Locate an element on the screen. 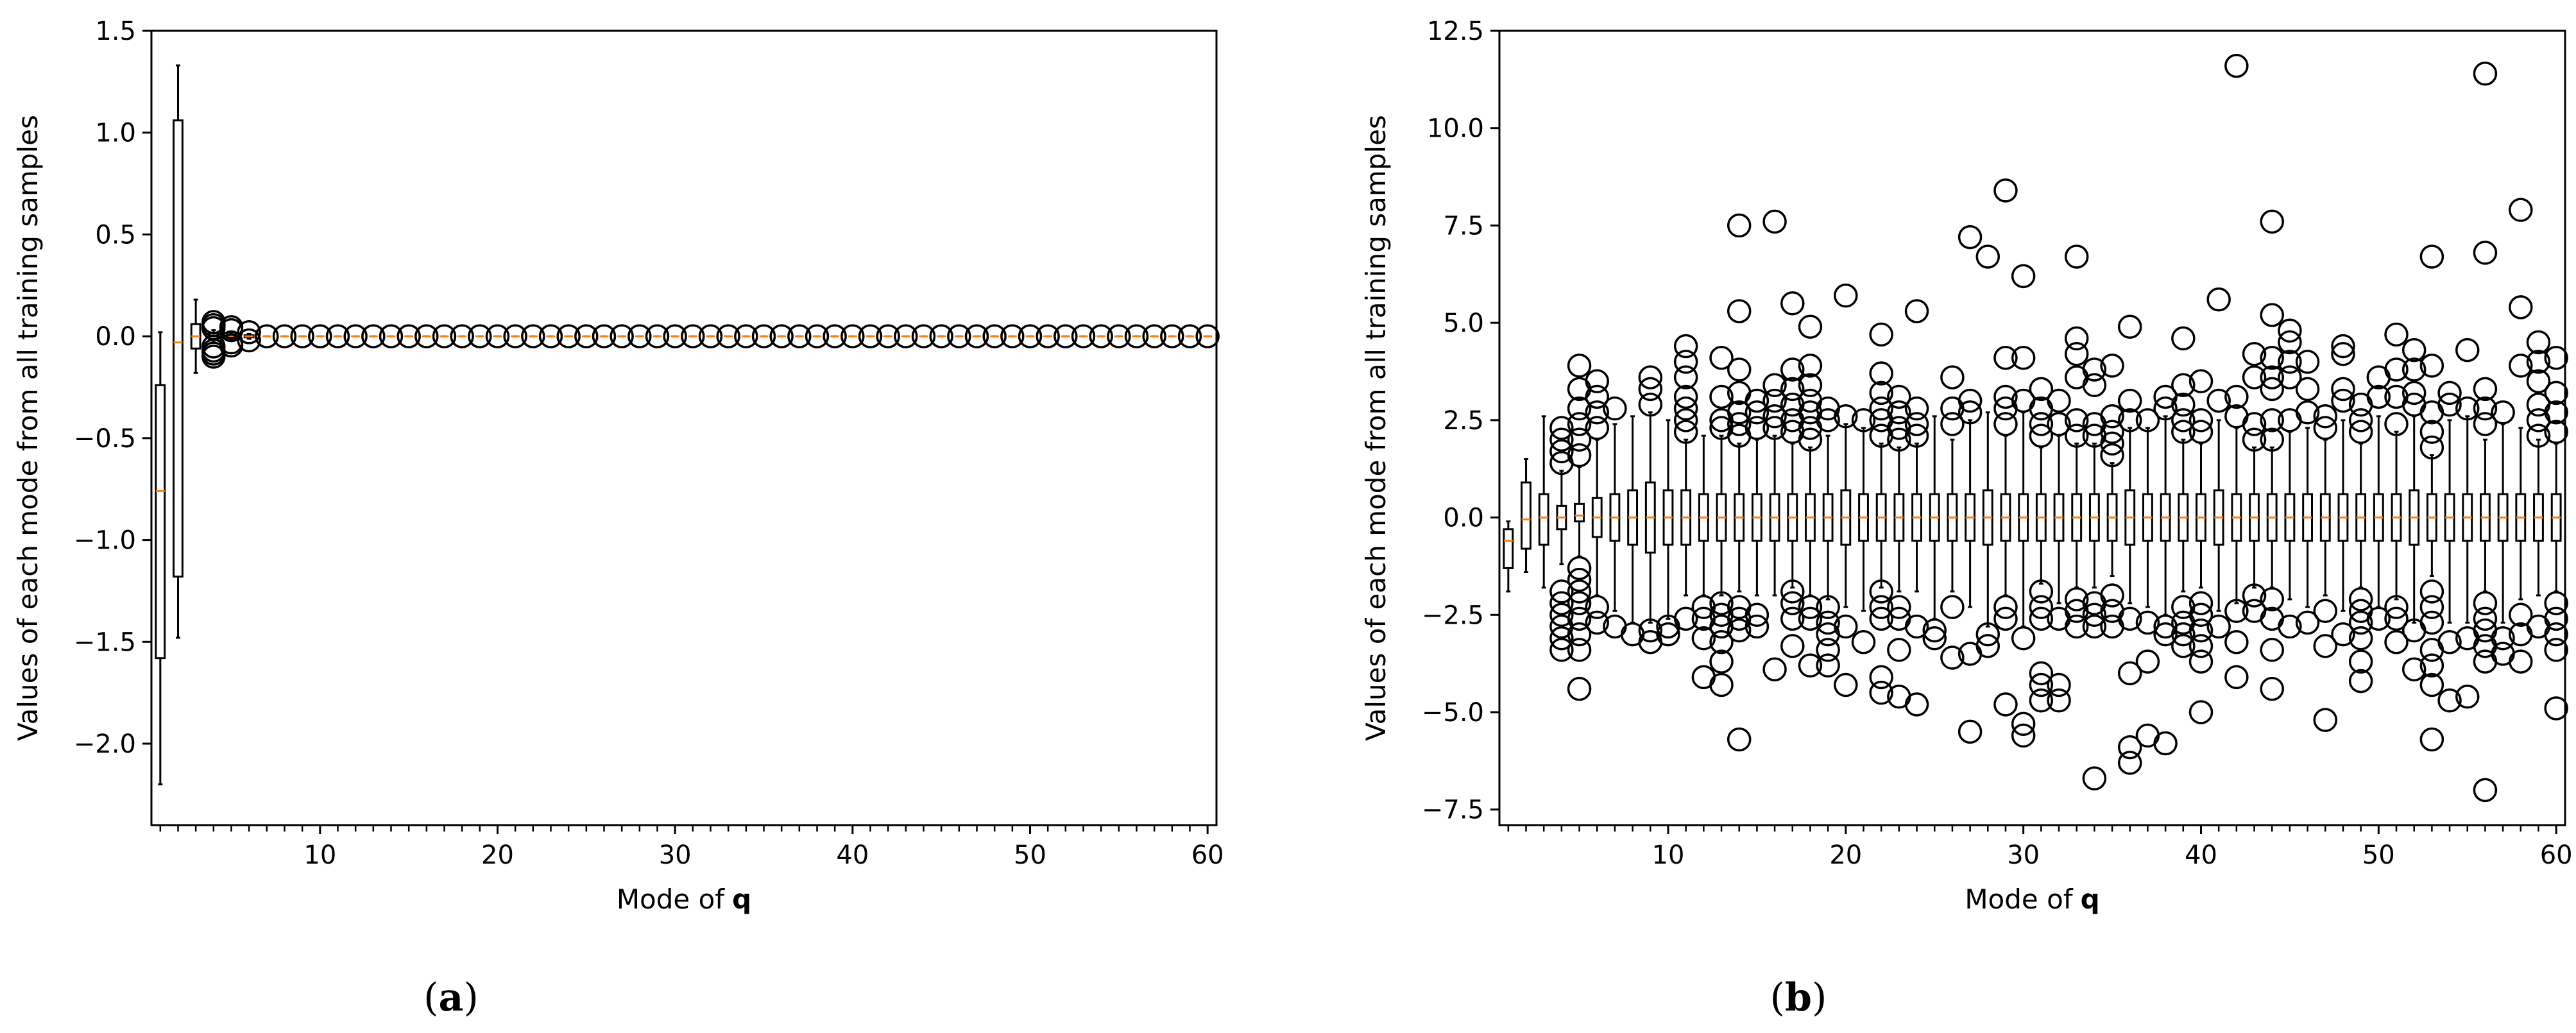  x-tick-label: 30 is located at coordinates (2023, 856).